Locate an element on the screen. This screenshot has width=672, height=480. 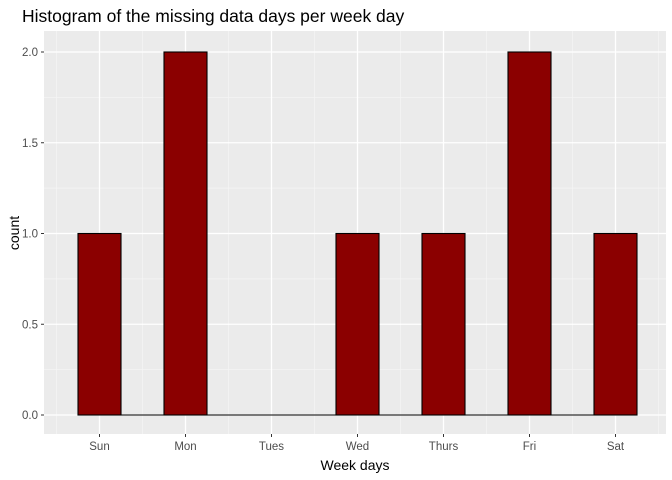
x-tick-label: Thurs is located at coordinates (444, 447).